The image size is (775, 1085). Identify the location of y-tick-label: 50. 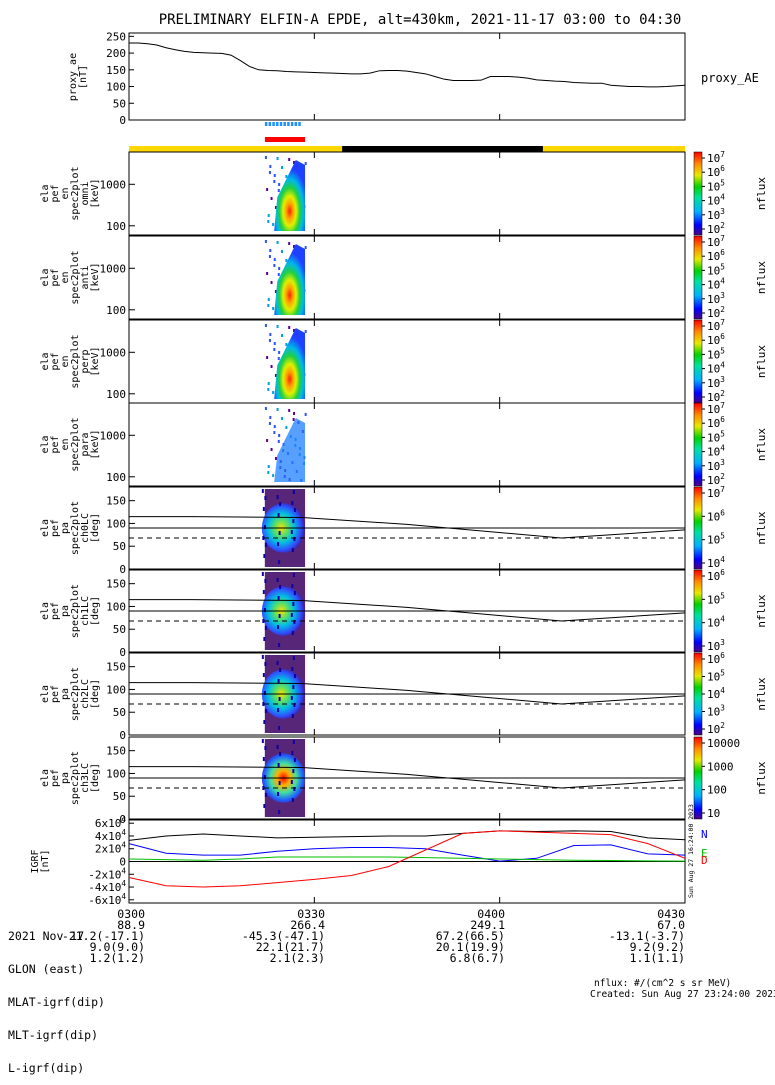
(119, 796).